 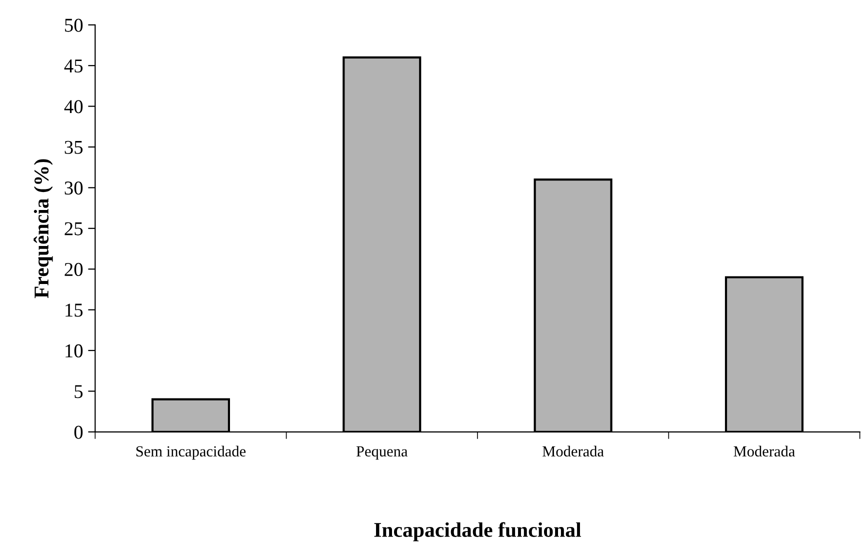 What do you see at coordinates (478, 532) in the screenshot?
I see `x-axis-title: Incapacidade funcional` at bounding box center [478, 532].